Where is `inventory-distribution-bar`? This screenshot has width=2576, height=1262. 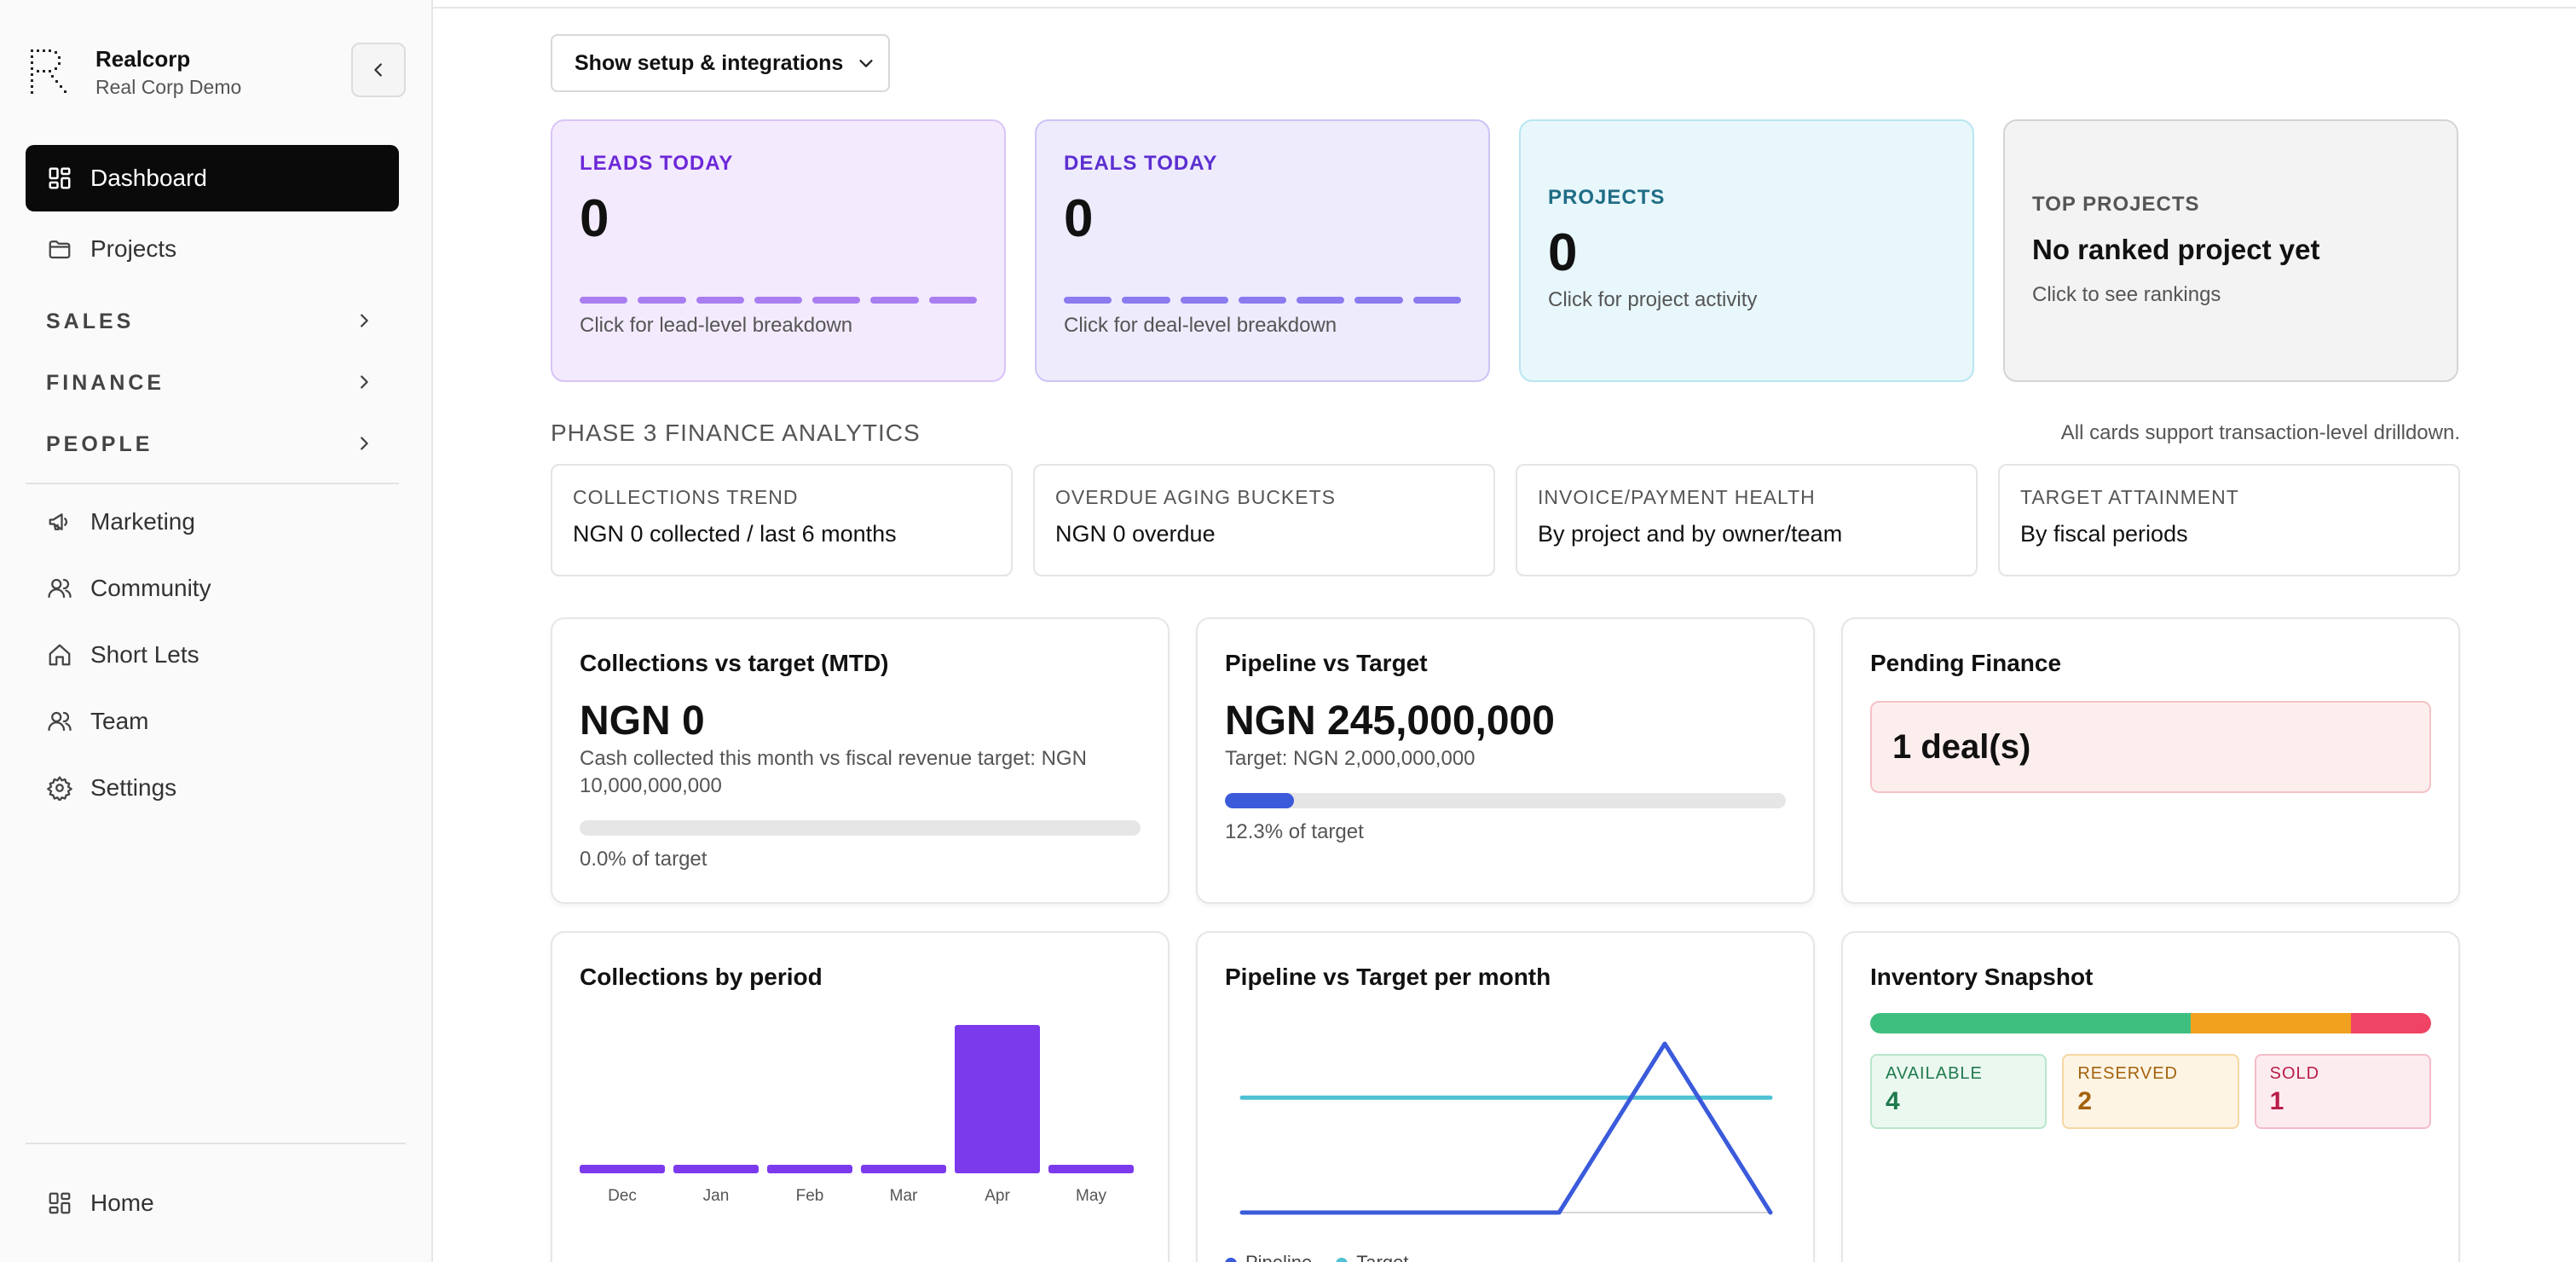 inventory-distribution-bar is located at coordinates (2150, 1023).